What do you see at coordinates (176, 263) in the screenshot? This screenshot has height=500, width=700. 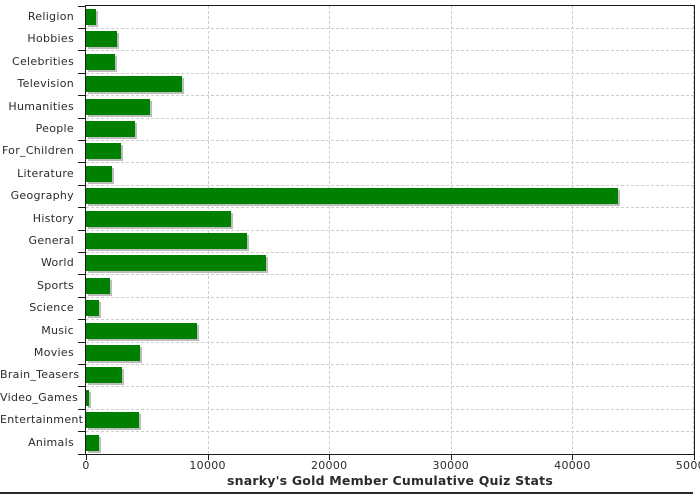 I see `bar-world` at bounding box center [176, 263].